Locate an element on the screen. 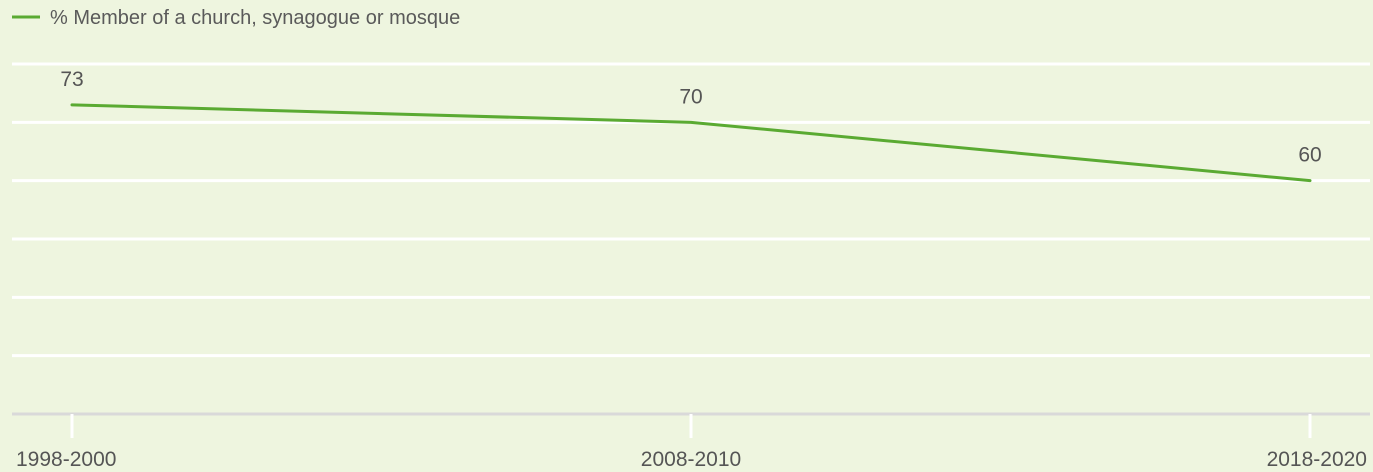 The height and width of the screenshot is (472, 1373). x-axis-ticks is located at coordinates (691, 426).